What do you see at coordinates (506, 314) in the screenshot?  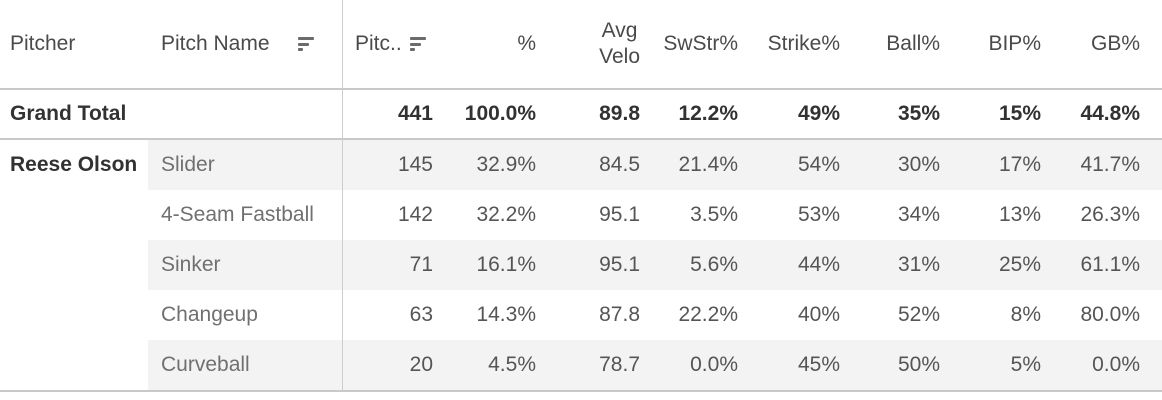 I see `cell-pct: 14.3%` at bounding box center [506, 314].